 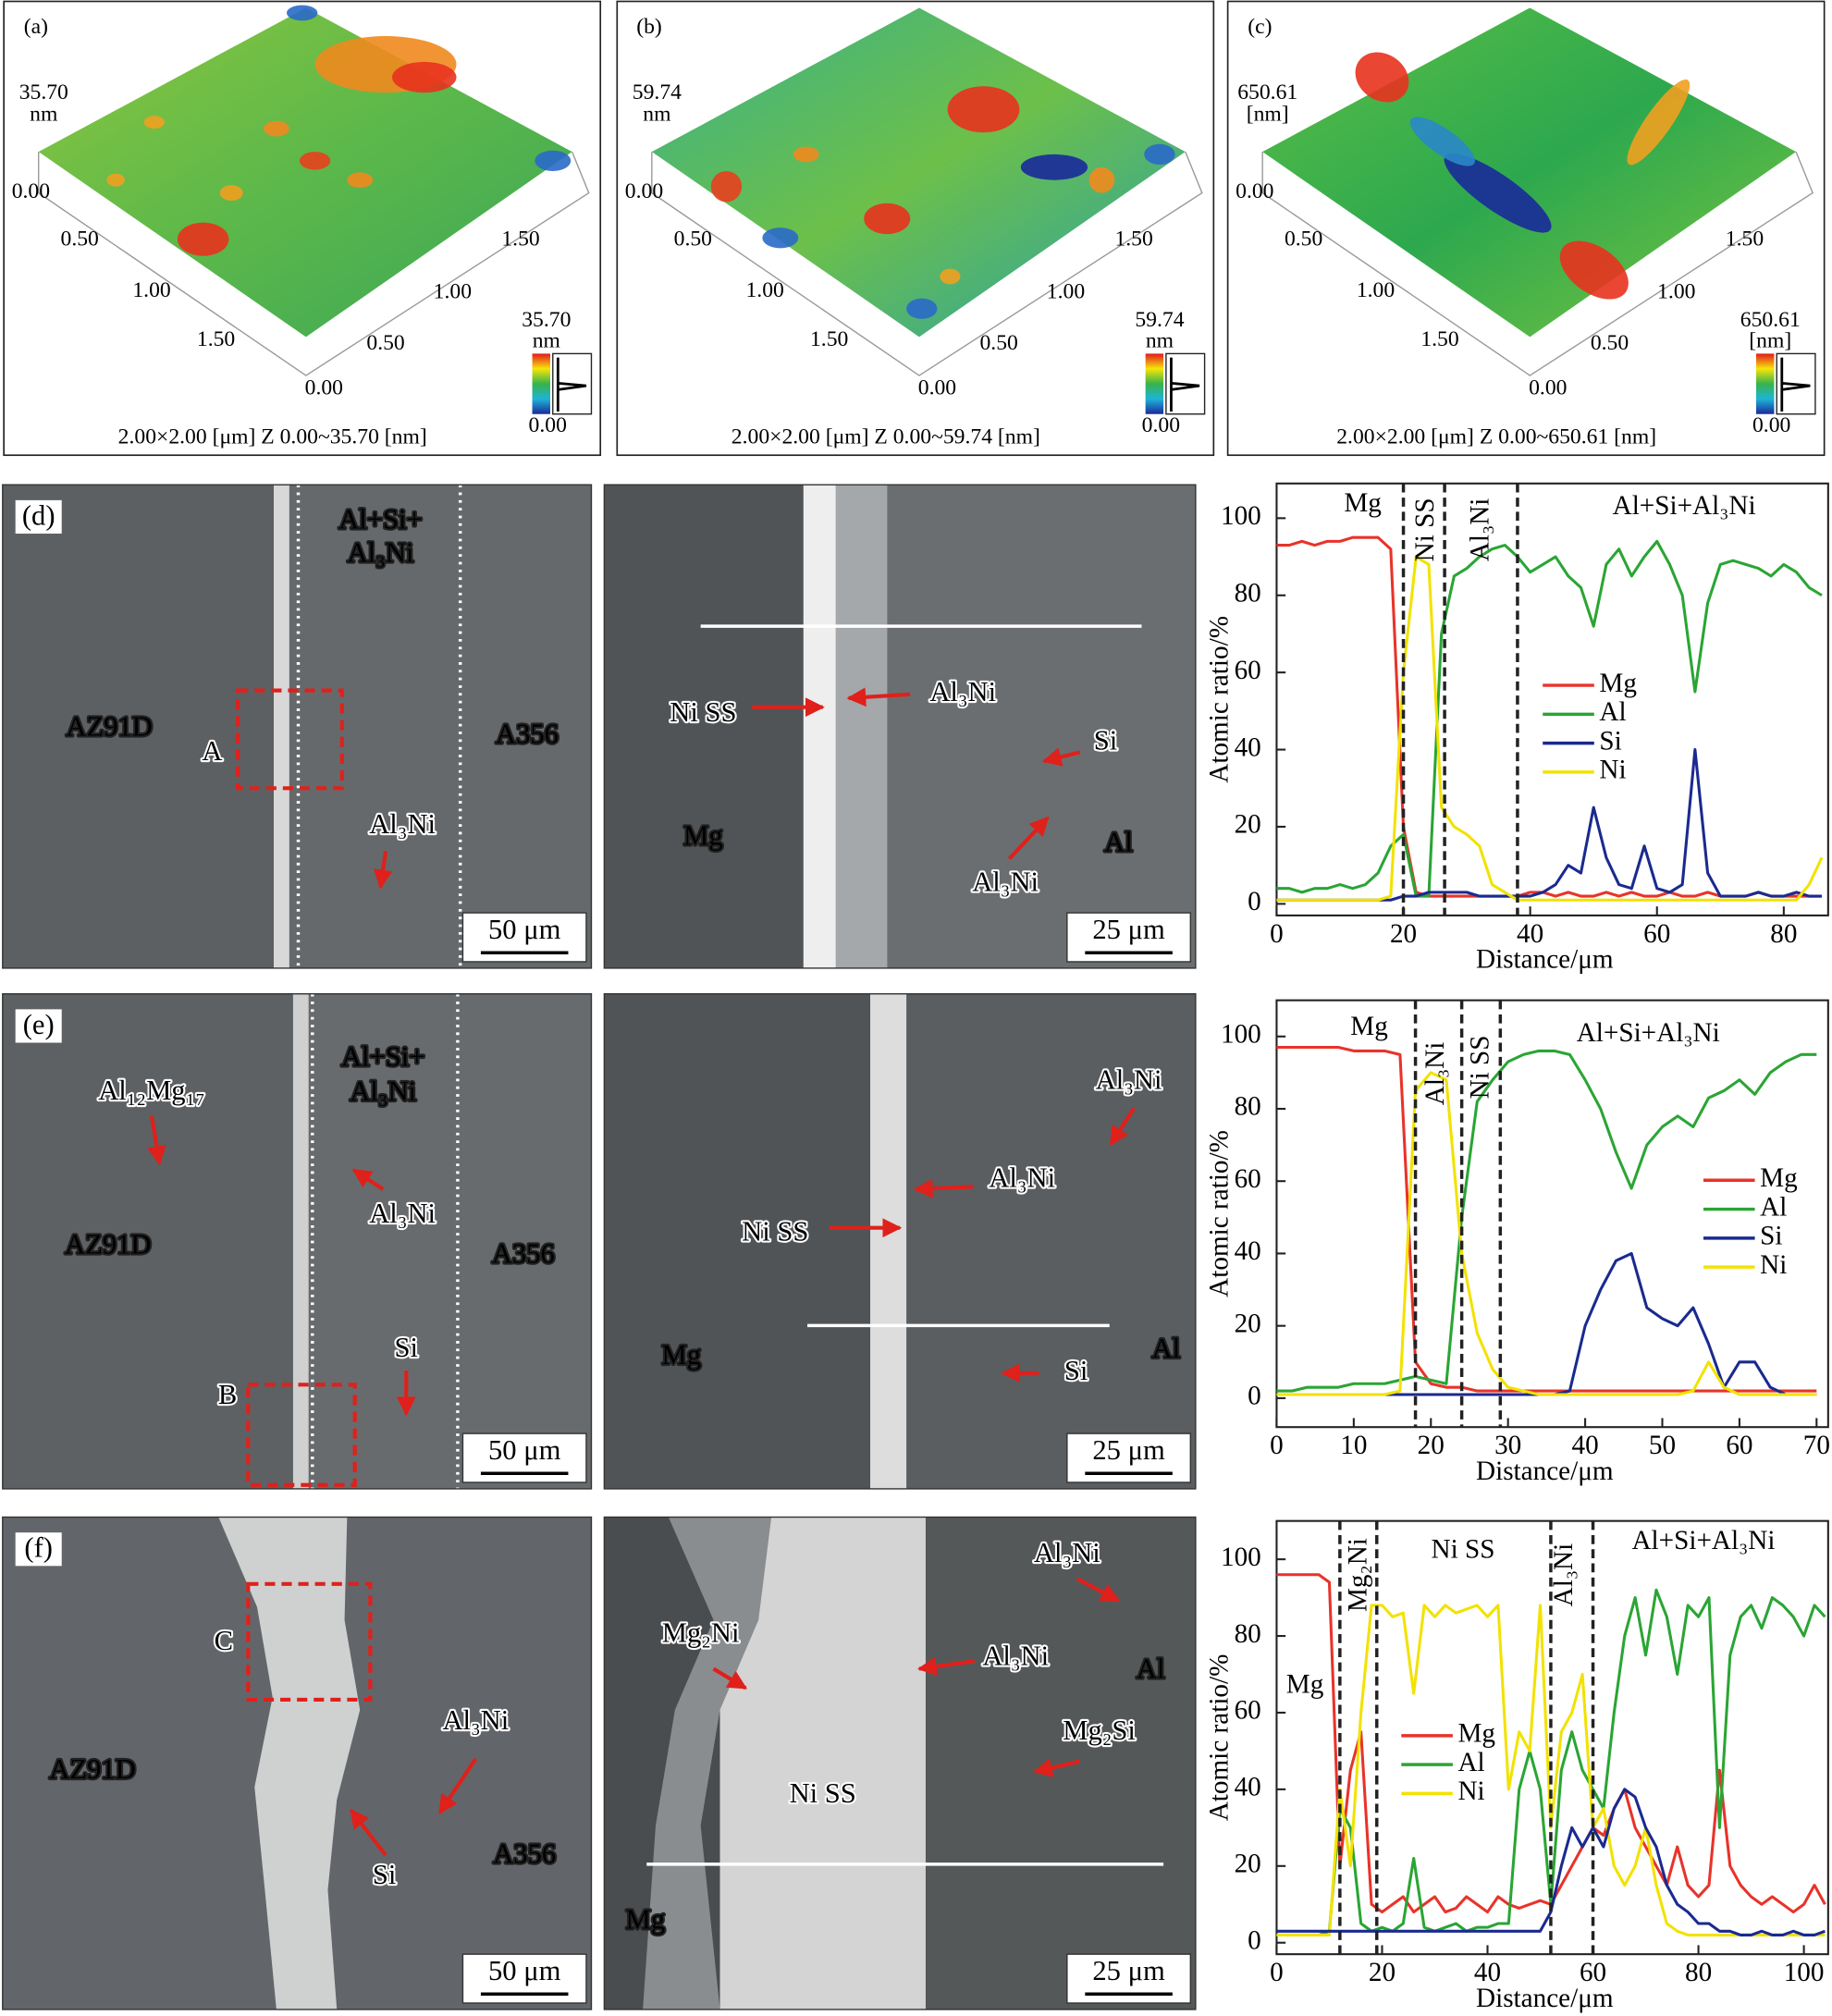 What do you see at coordinates (1765, 383) in the screenshot?
I see `afm-colorbar` at bounding box center [1765, 383].